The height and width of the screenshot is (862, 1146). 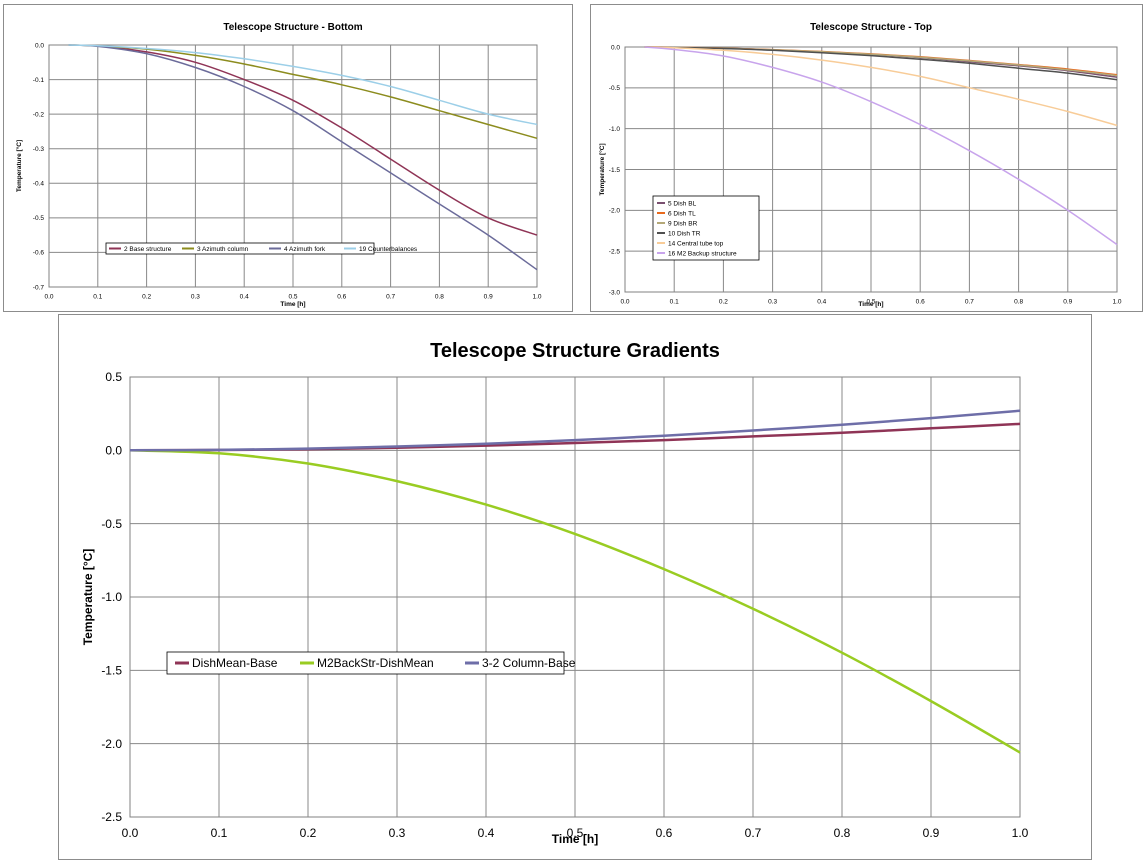 What do you see at coordinates (683, 223) in the screenshot?
I see `top-legend-label-3: 9 Dish BR` at bounding box center [683, 223].